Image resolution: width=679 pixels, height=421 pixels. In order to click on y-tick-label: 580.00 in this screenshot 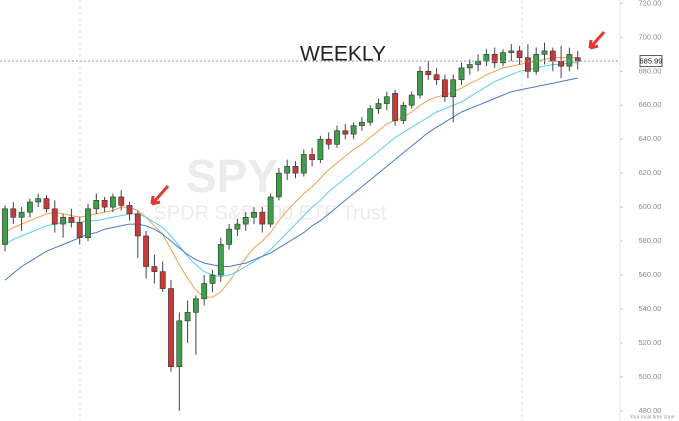, I will do `click(650, 240)`.